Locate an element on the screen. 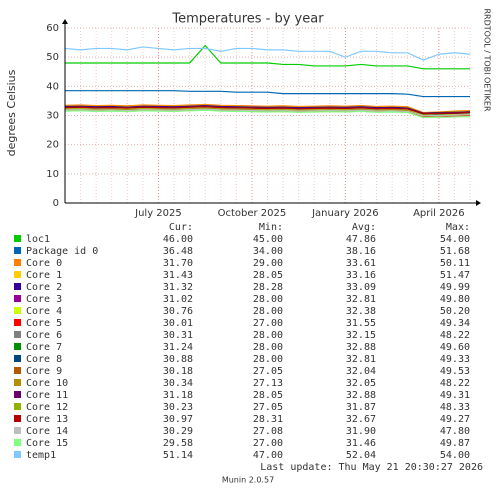  legend-stat: 31.70 is located at coordinates (178, 263).